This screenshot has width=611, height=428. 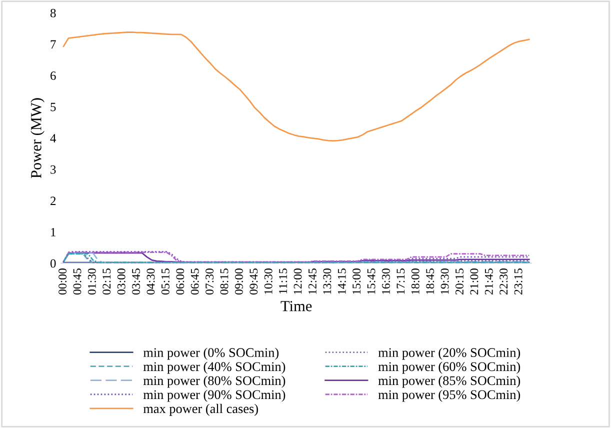 I want to click on y-tick-label: 0, so click(x=53, y=263).